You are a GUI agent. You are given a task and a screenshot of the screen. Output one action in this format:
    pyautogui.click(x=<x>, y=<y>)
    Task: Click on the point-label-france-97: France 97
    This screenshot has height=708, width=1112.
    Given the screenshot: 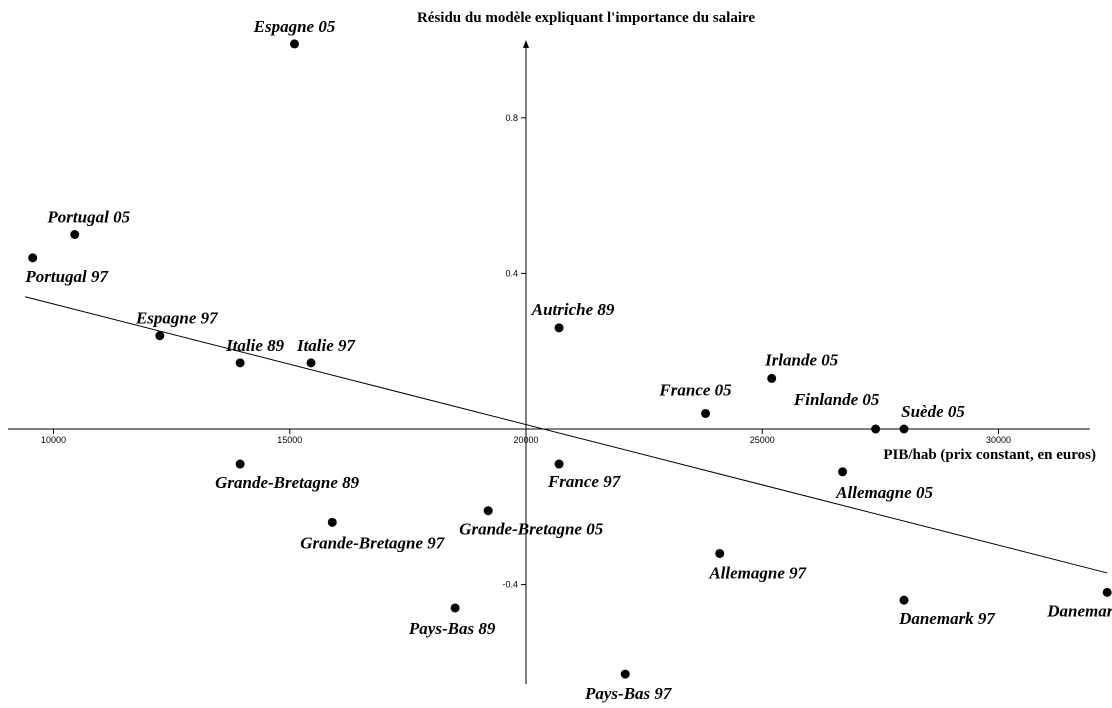 What is the action you would take?
    pyautogui.click(x=584, y=481)
    